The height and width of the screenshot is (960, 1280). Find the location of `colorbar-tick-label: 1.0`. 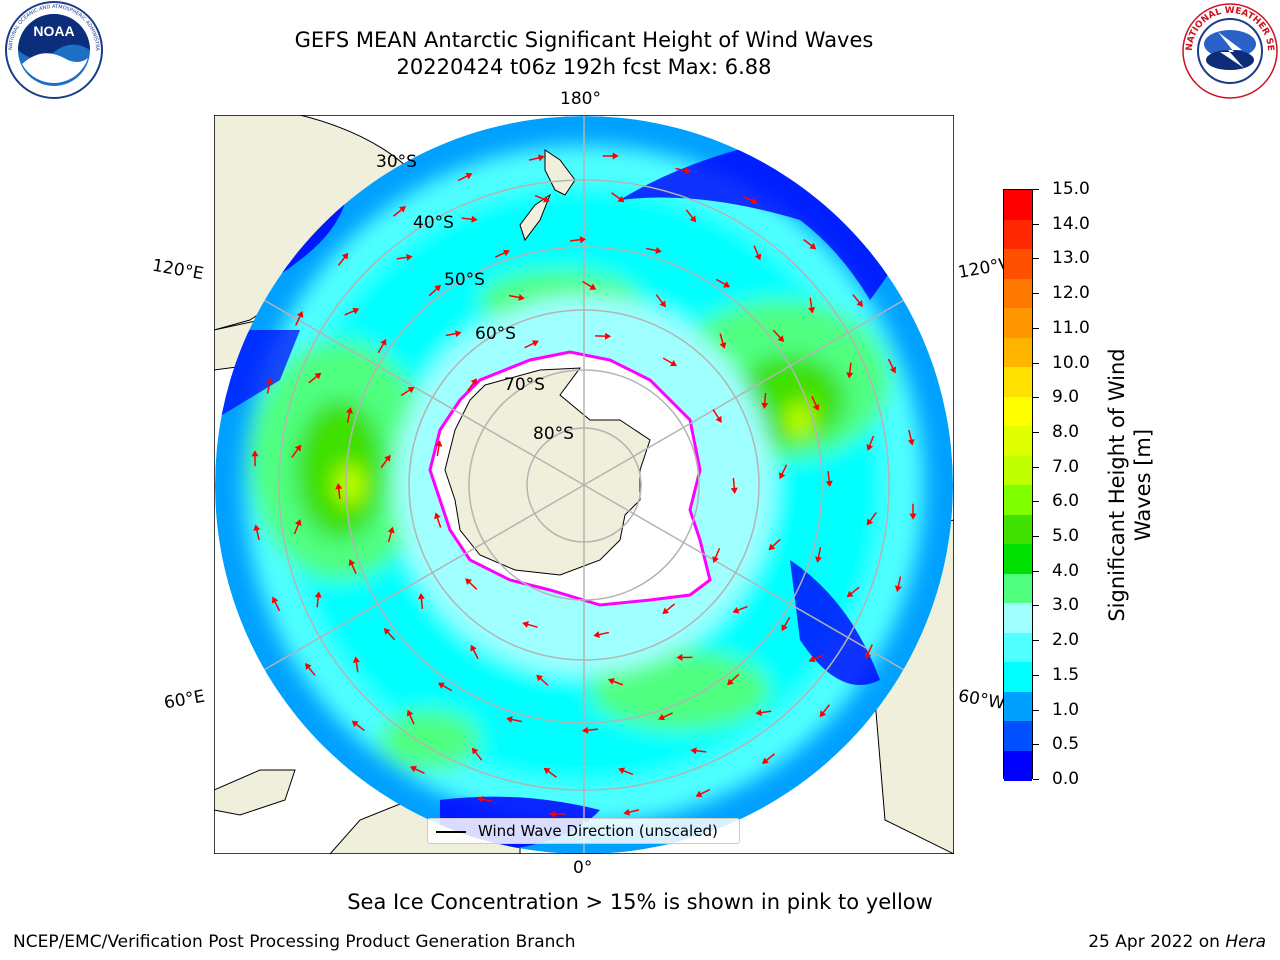

colorbar-tick-label: 1.0 is located at coordinates (1066, 709).